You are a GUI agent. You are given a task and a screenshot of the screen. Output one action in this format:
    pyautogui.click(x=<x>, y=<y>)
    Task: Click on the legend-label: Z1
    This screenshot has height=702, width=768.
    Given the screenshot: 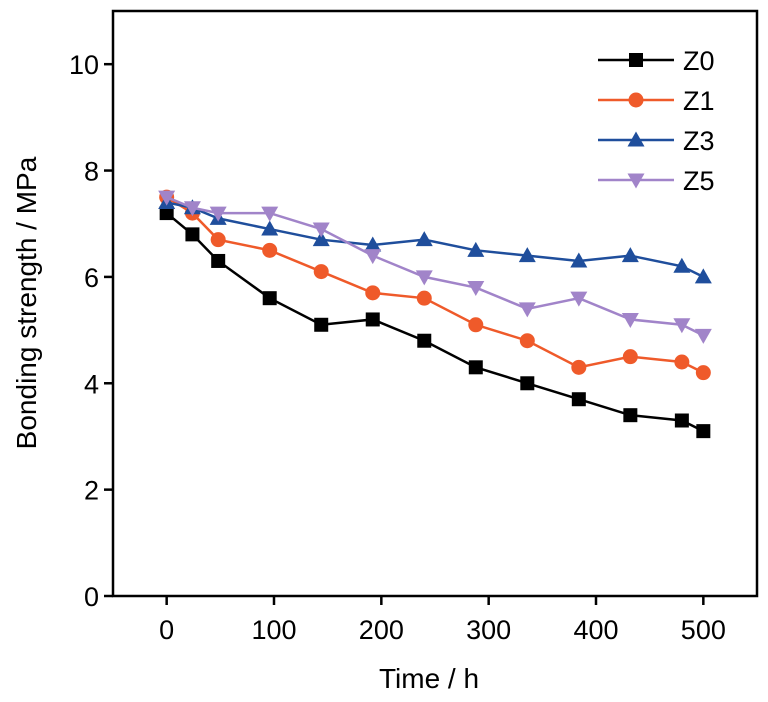 What is the action you would take?
    pyautogui.click(x=699, y=101)
    